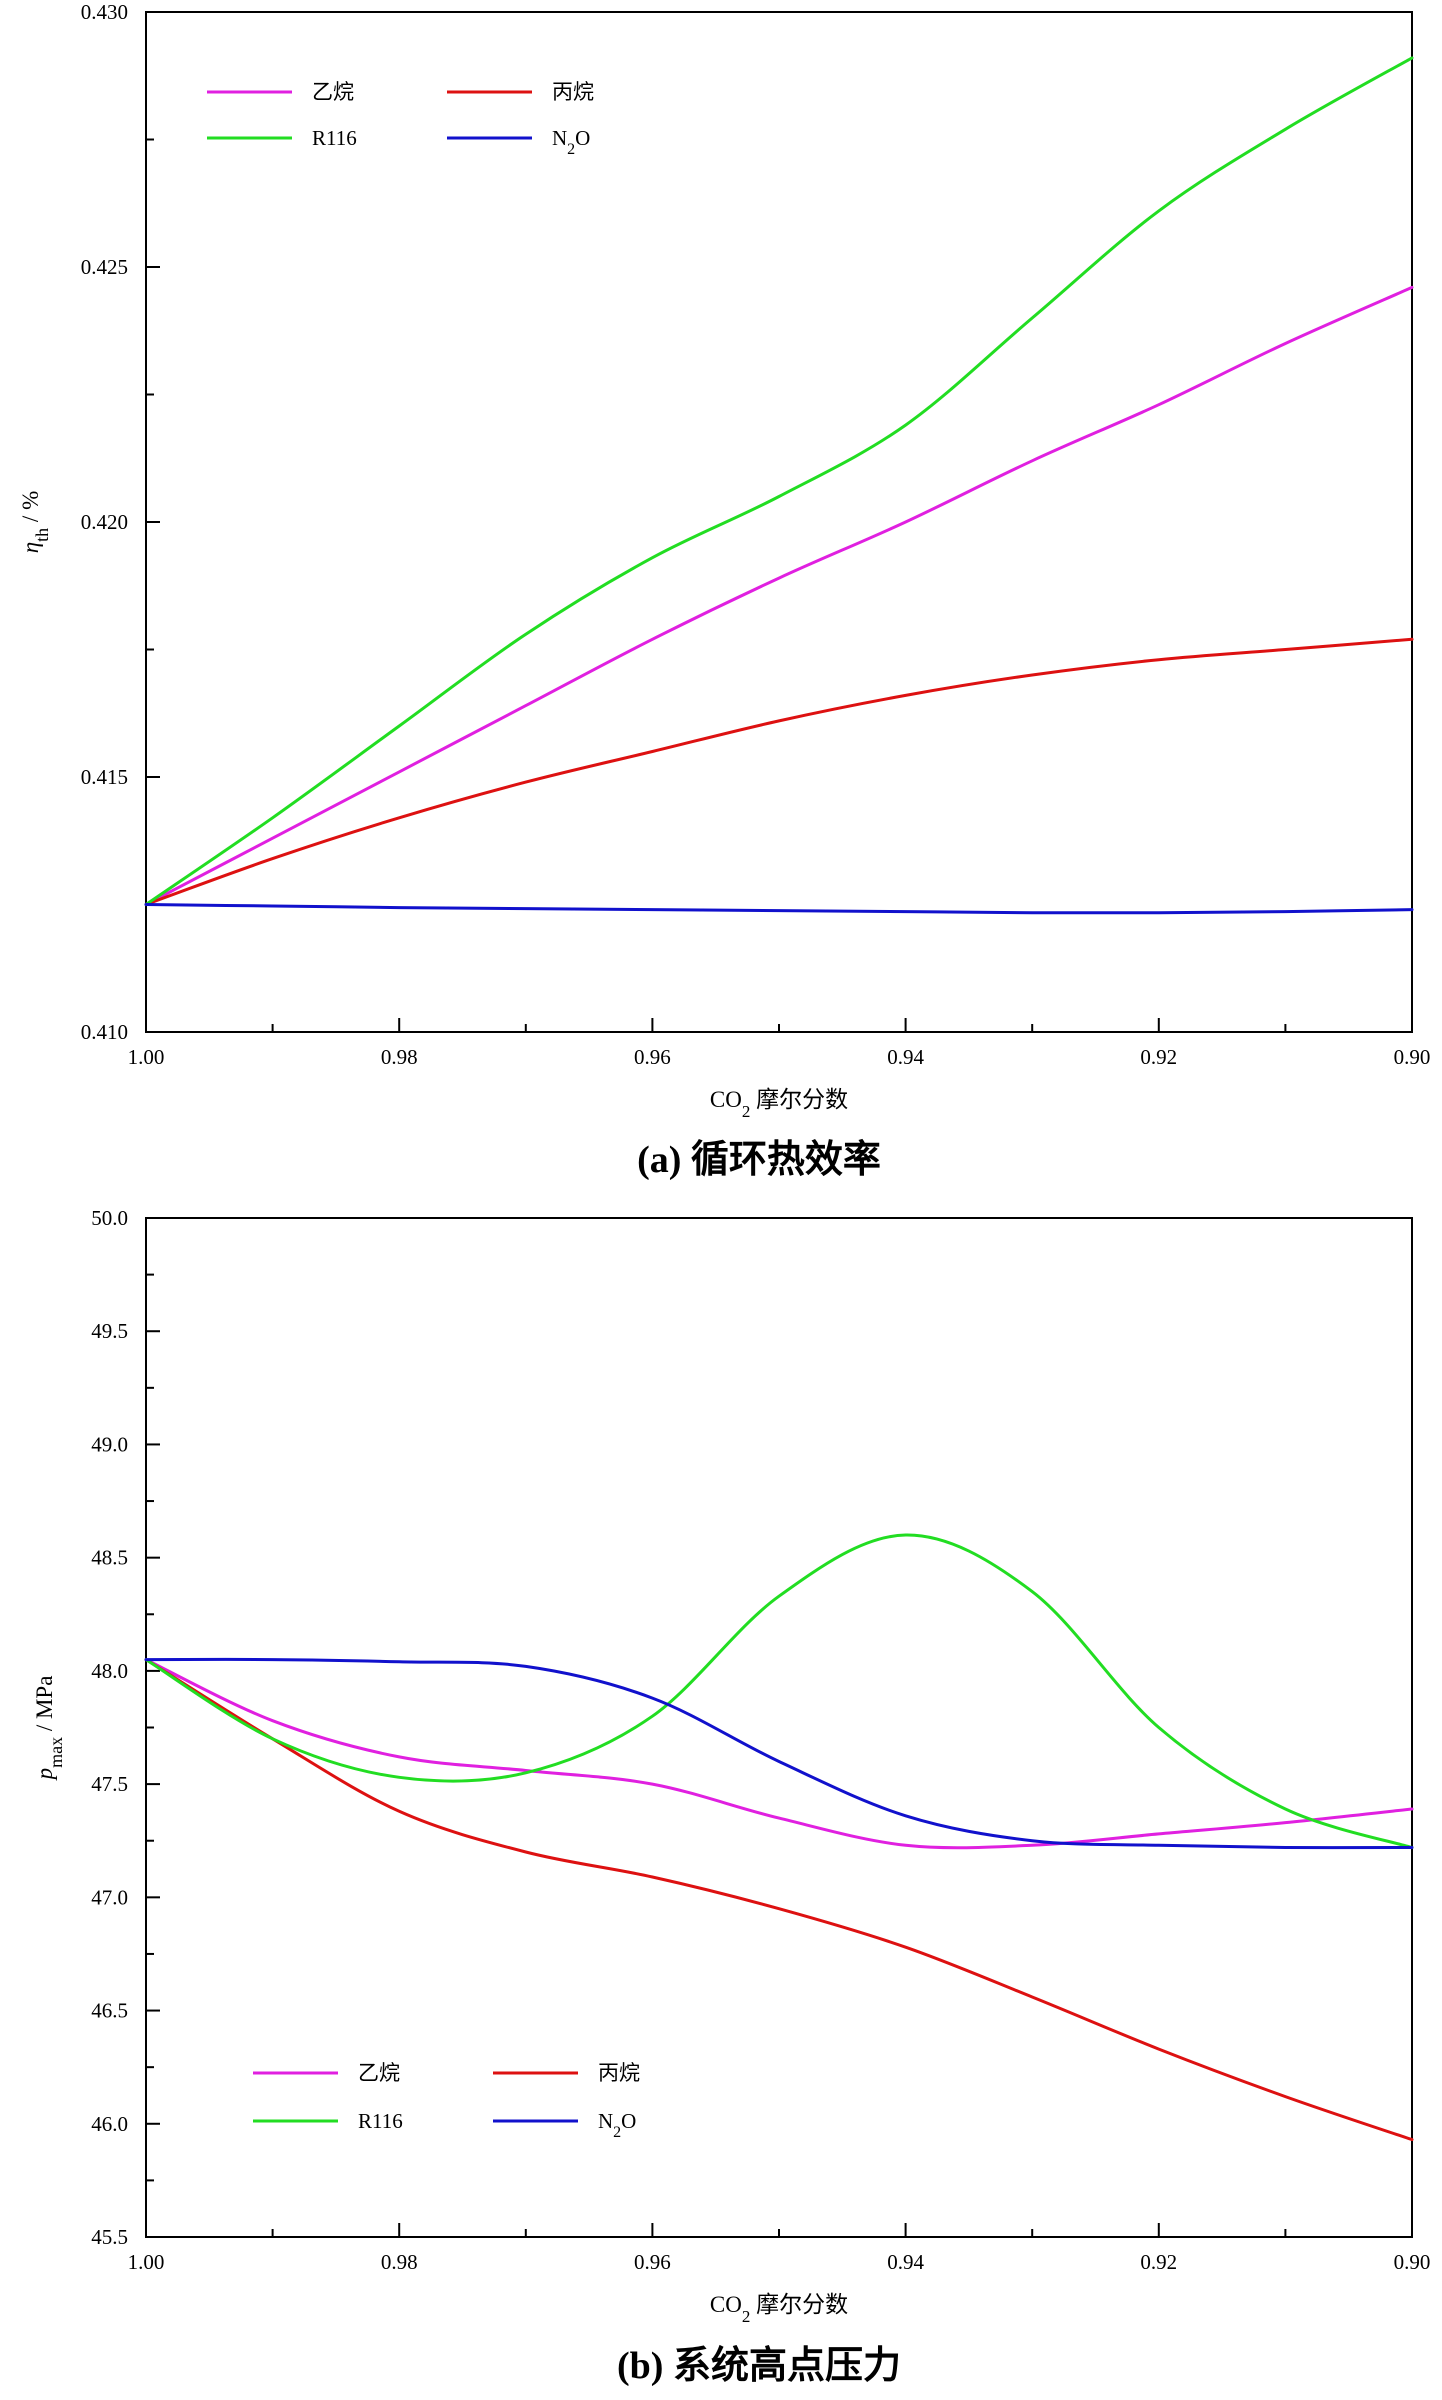 This screenshot has height=2400, width=1442. What do you see at coordinates (400, 119) in the screenshot?
I see `chart-0-legend: 乙烷 丙烷 R116 N2O` at bounding box center [400, 119].